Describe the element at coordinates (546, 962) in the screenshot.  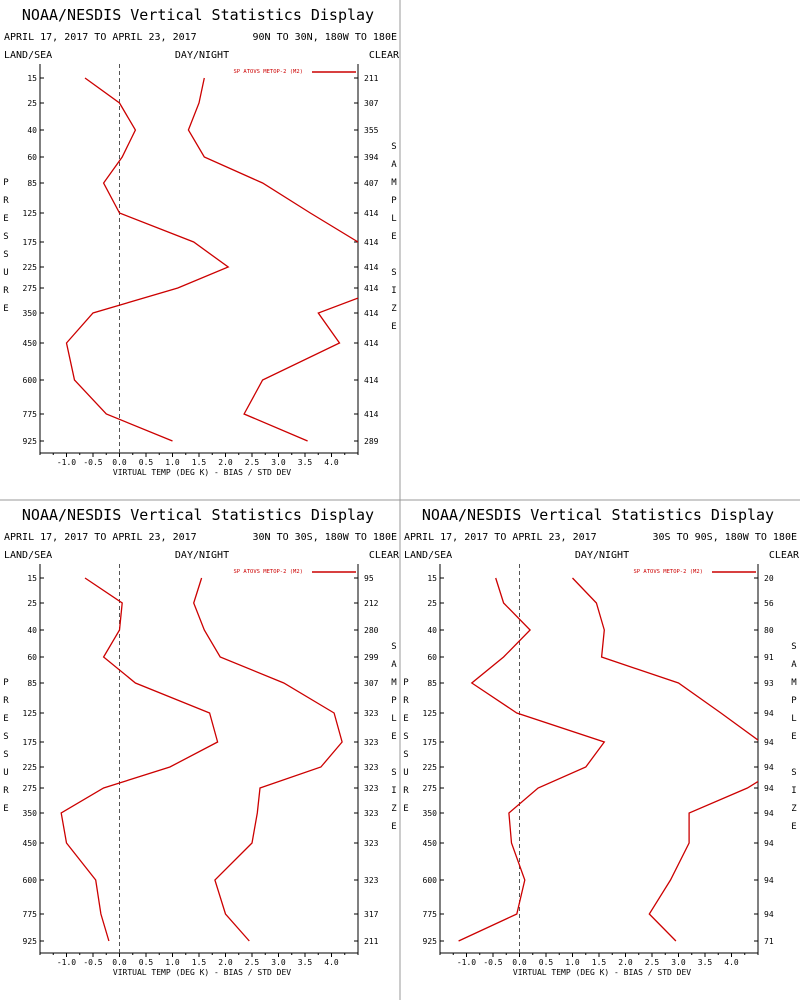
I see `x-tick-label: 0.5` at that location.